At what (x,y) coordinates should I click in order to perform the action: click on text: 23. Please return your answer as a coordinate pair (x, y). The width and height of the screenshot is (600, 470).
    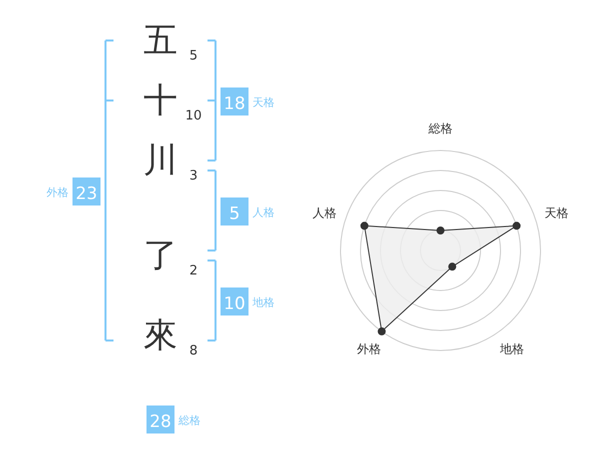
    Looking at the image, I should click on (87, 194).